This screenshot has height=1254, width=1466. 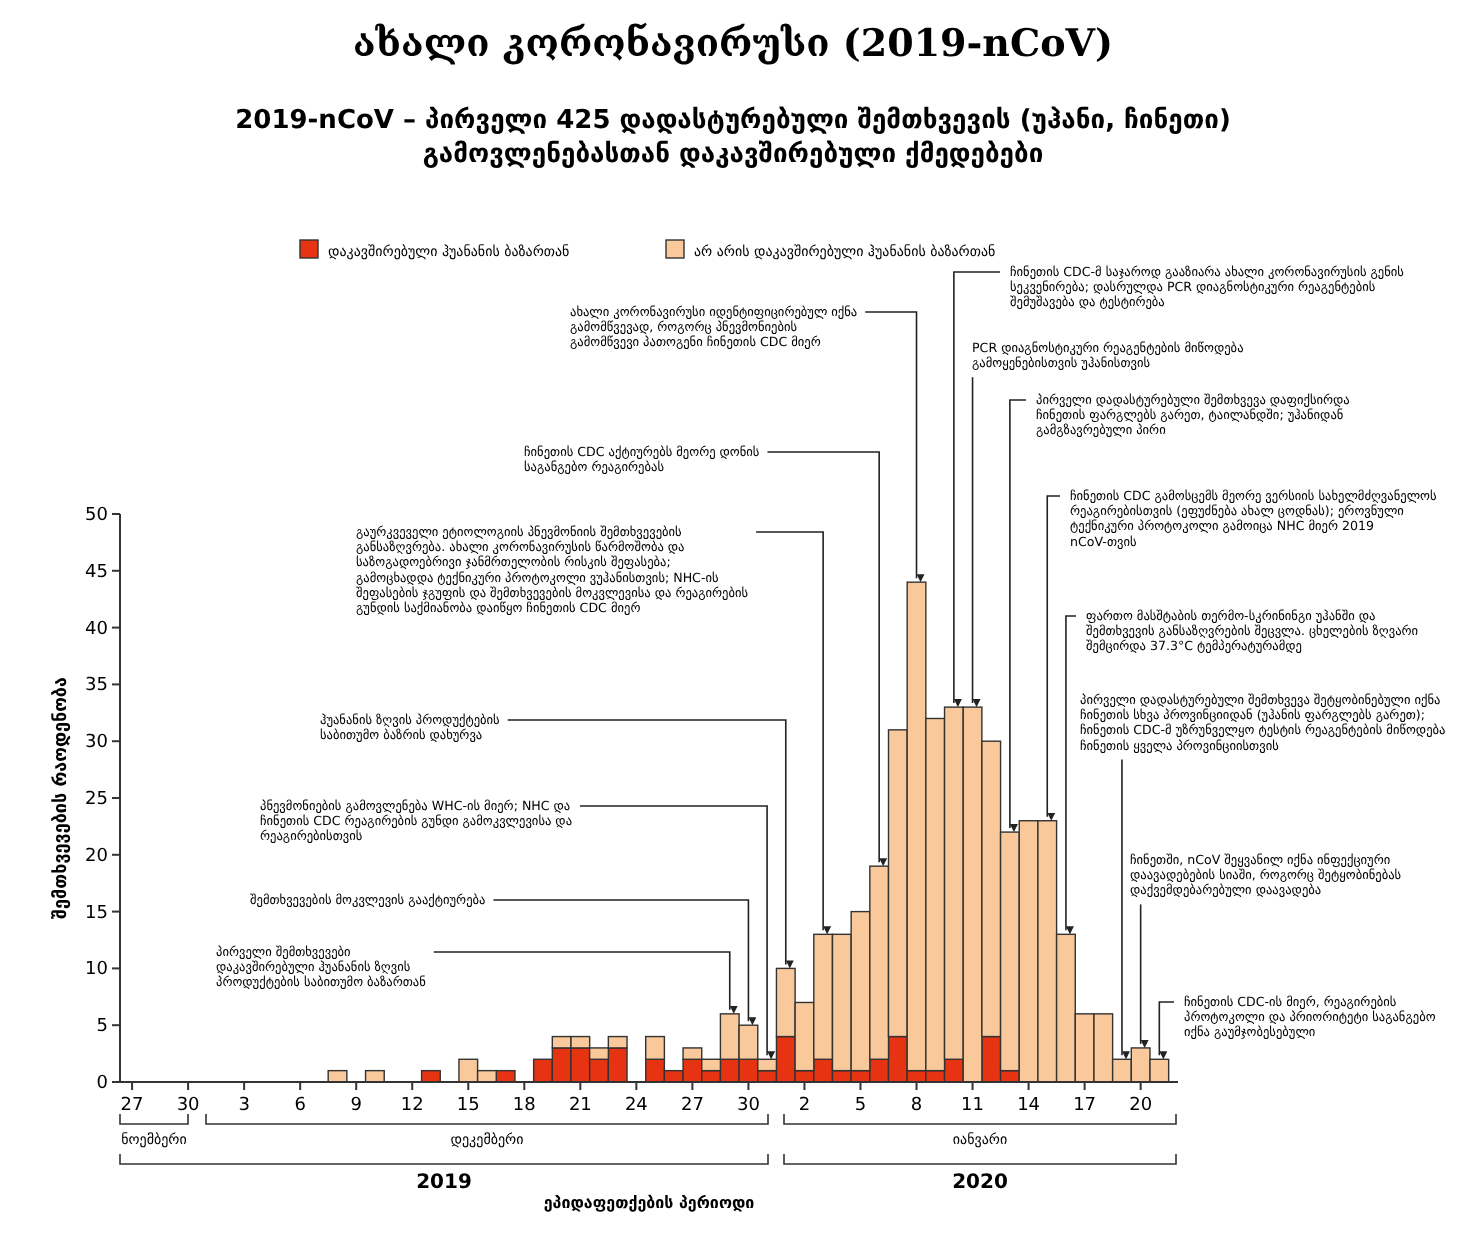 I want to click on x-tick-label: 20, so click(x=1141, y=1106).